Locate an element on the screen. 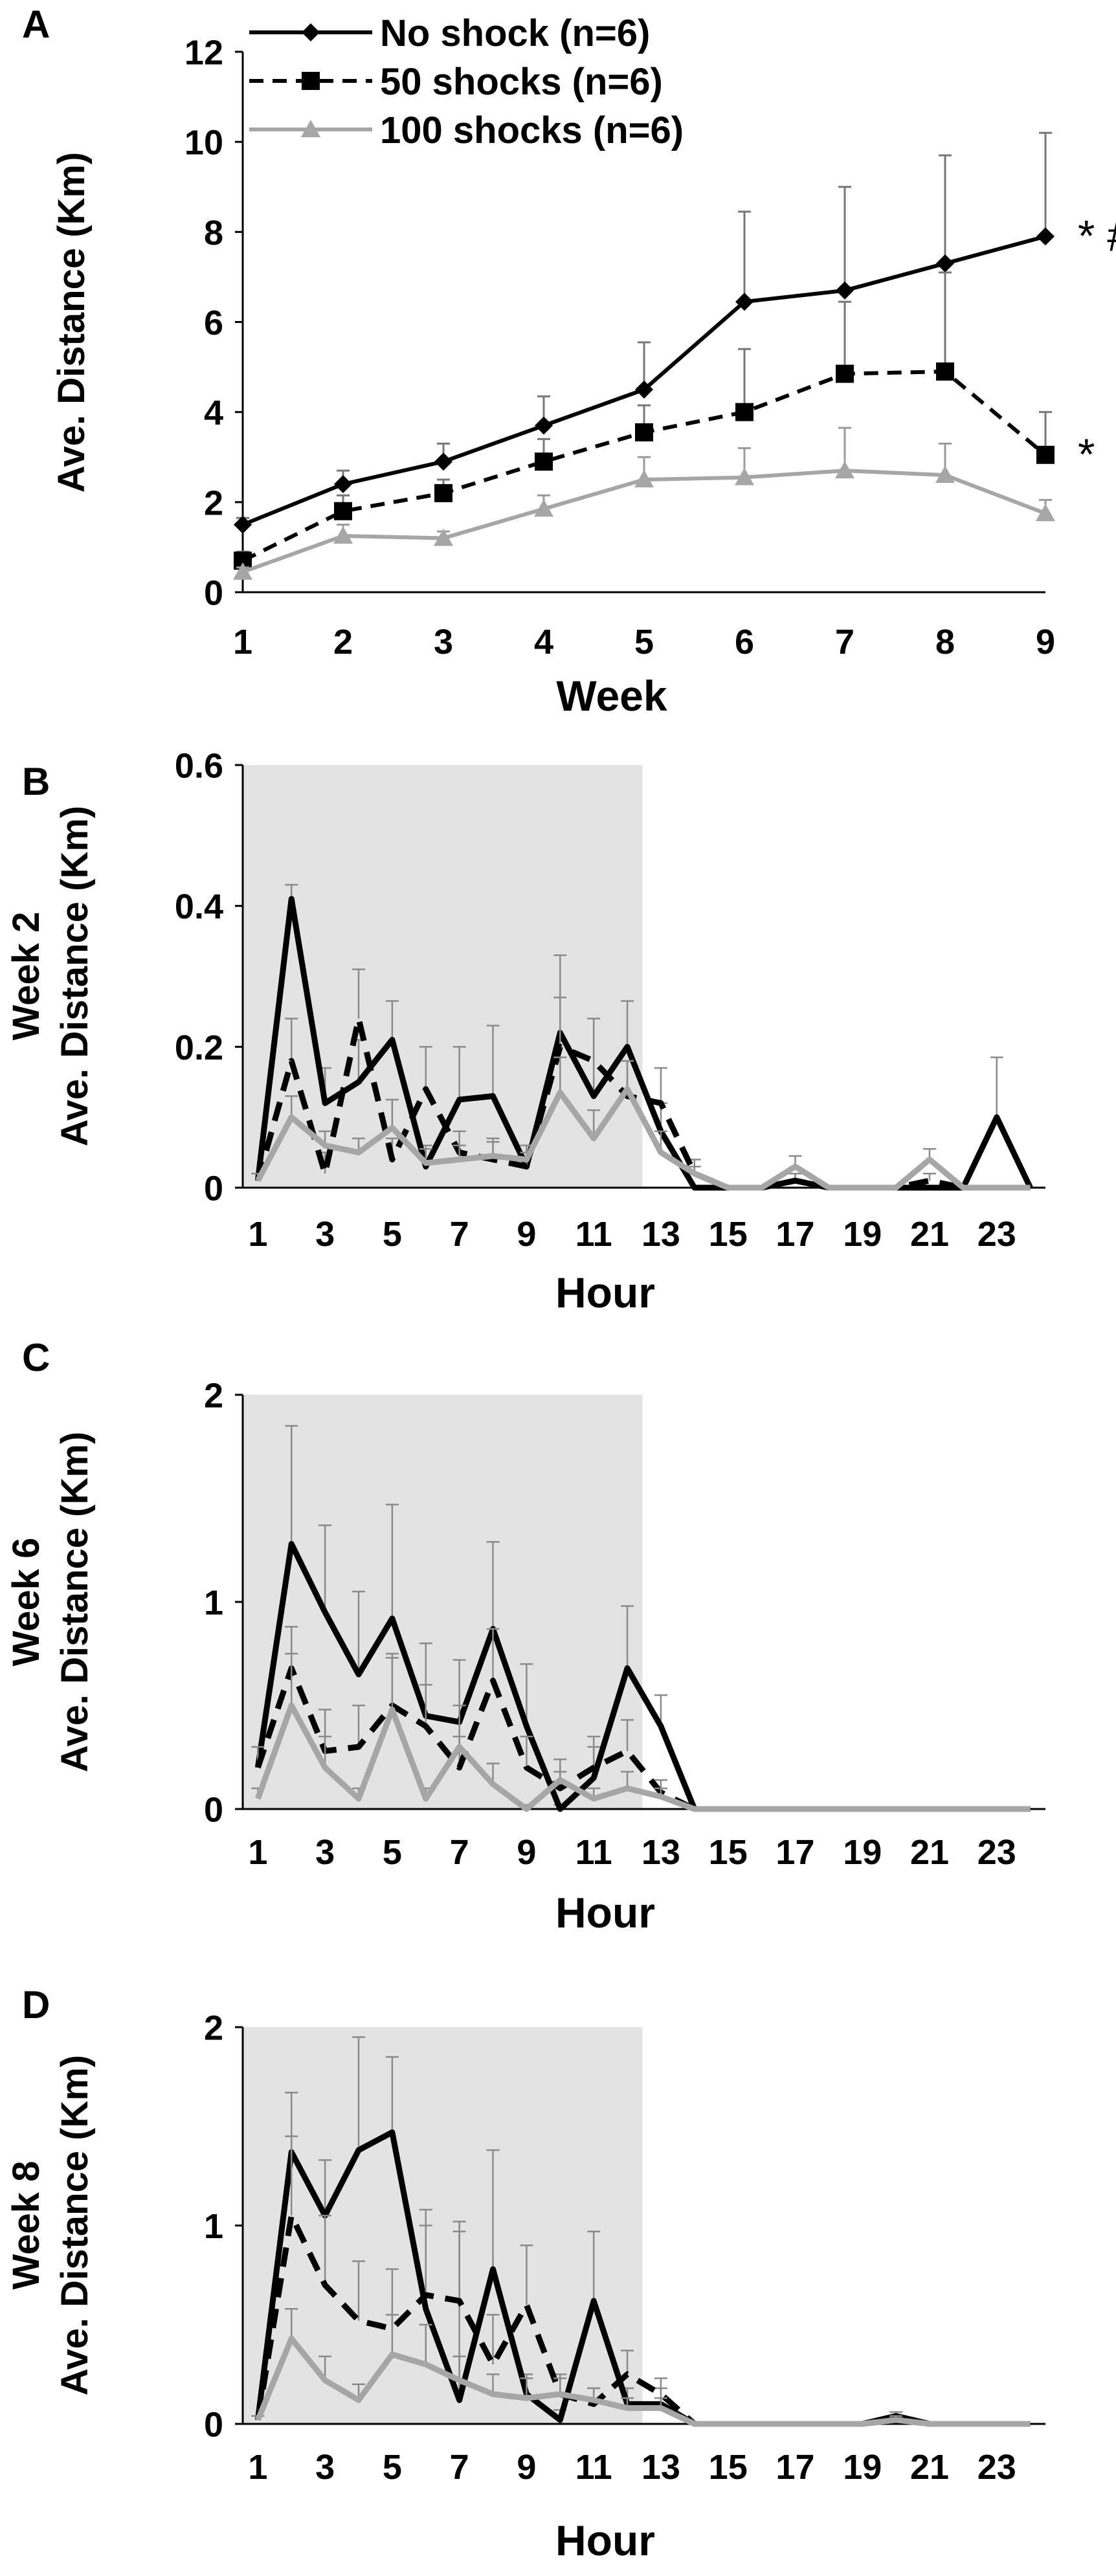  panel-d-x-tick-label: 1 is located at coordinates (257, 2467).